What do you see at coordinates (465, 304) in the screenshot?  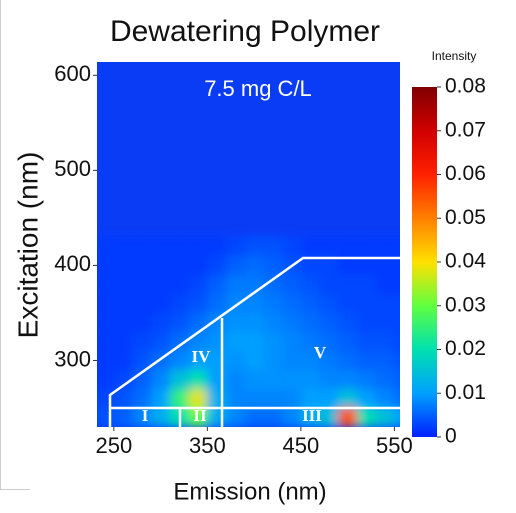 I see `colorbar-tick-label: 0.03` at bounding box center [465, 304].